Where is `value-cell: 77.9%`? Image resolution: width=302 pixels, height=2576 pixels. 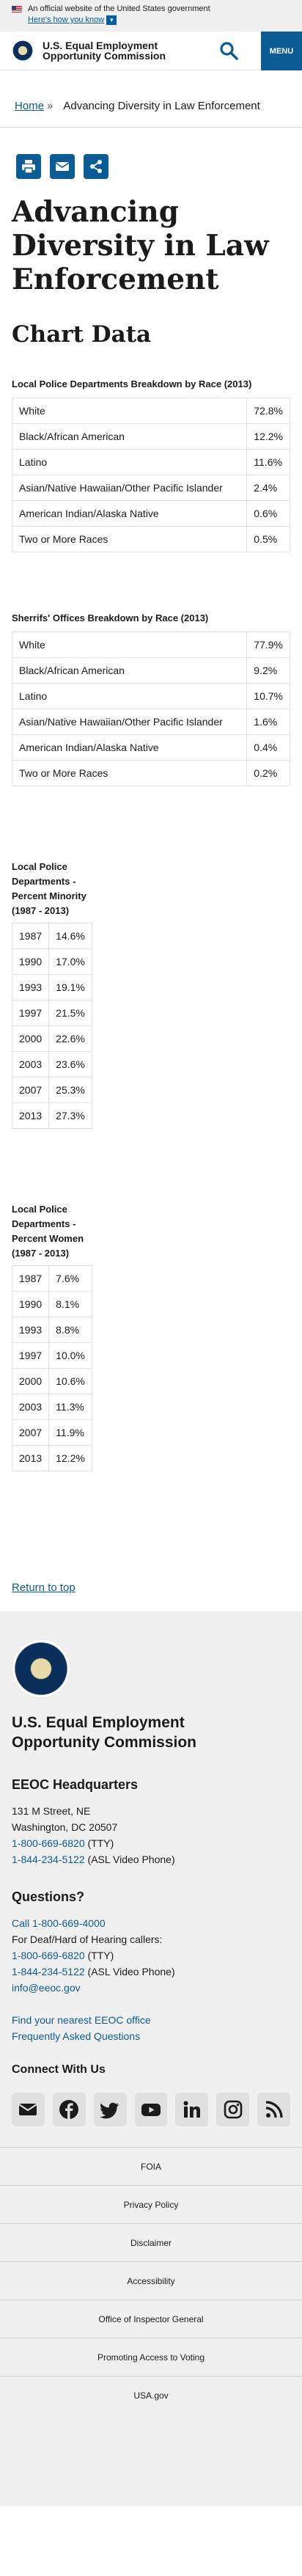 value-cell: 77.9% is located at coordinates (268, 645).